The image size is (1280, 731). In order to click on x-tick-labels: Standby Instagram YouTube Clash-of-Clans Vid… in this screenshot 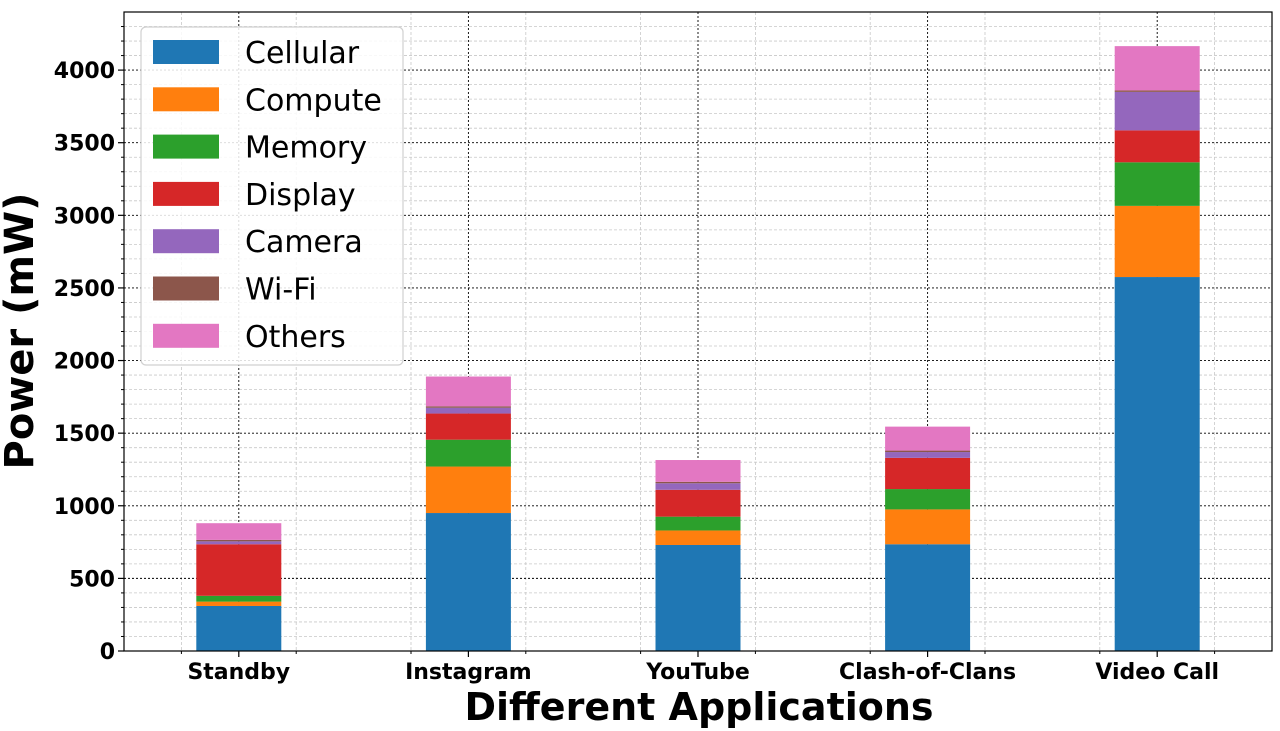, I will do `click(703, 672)`.